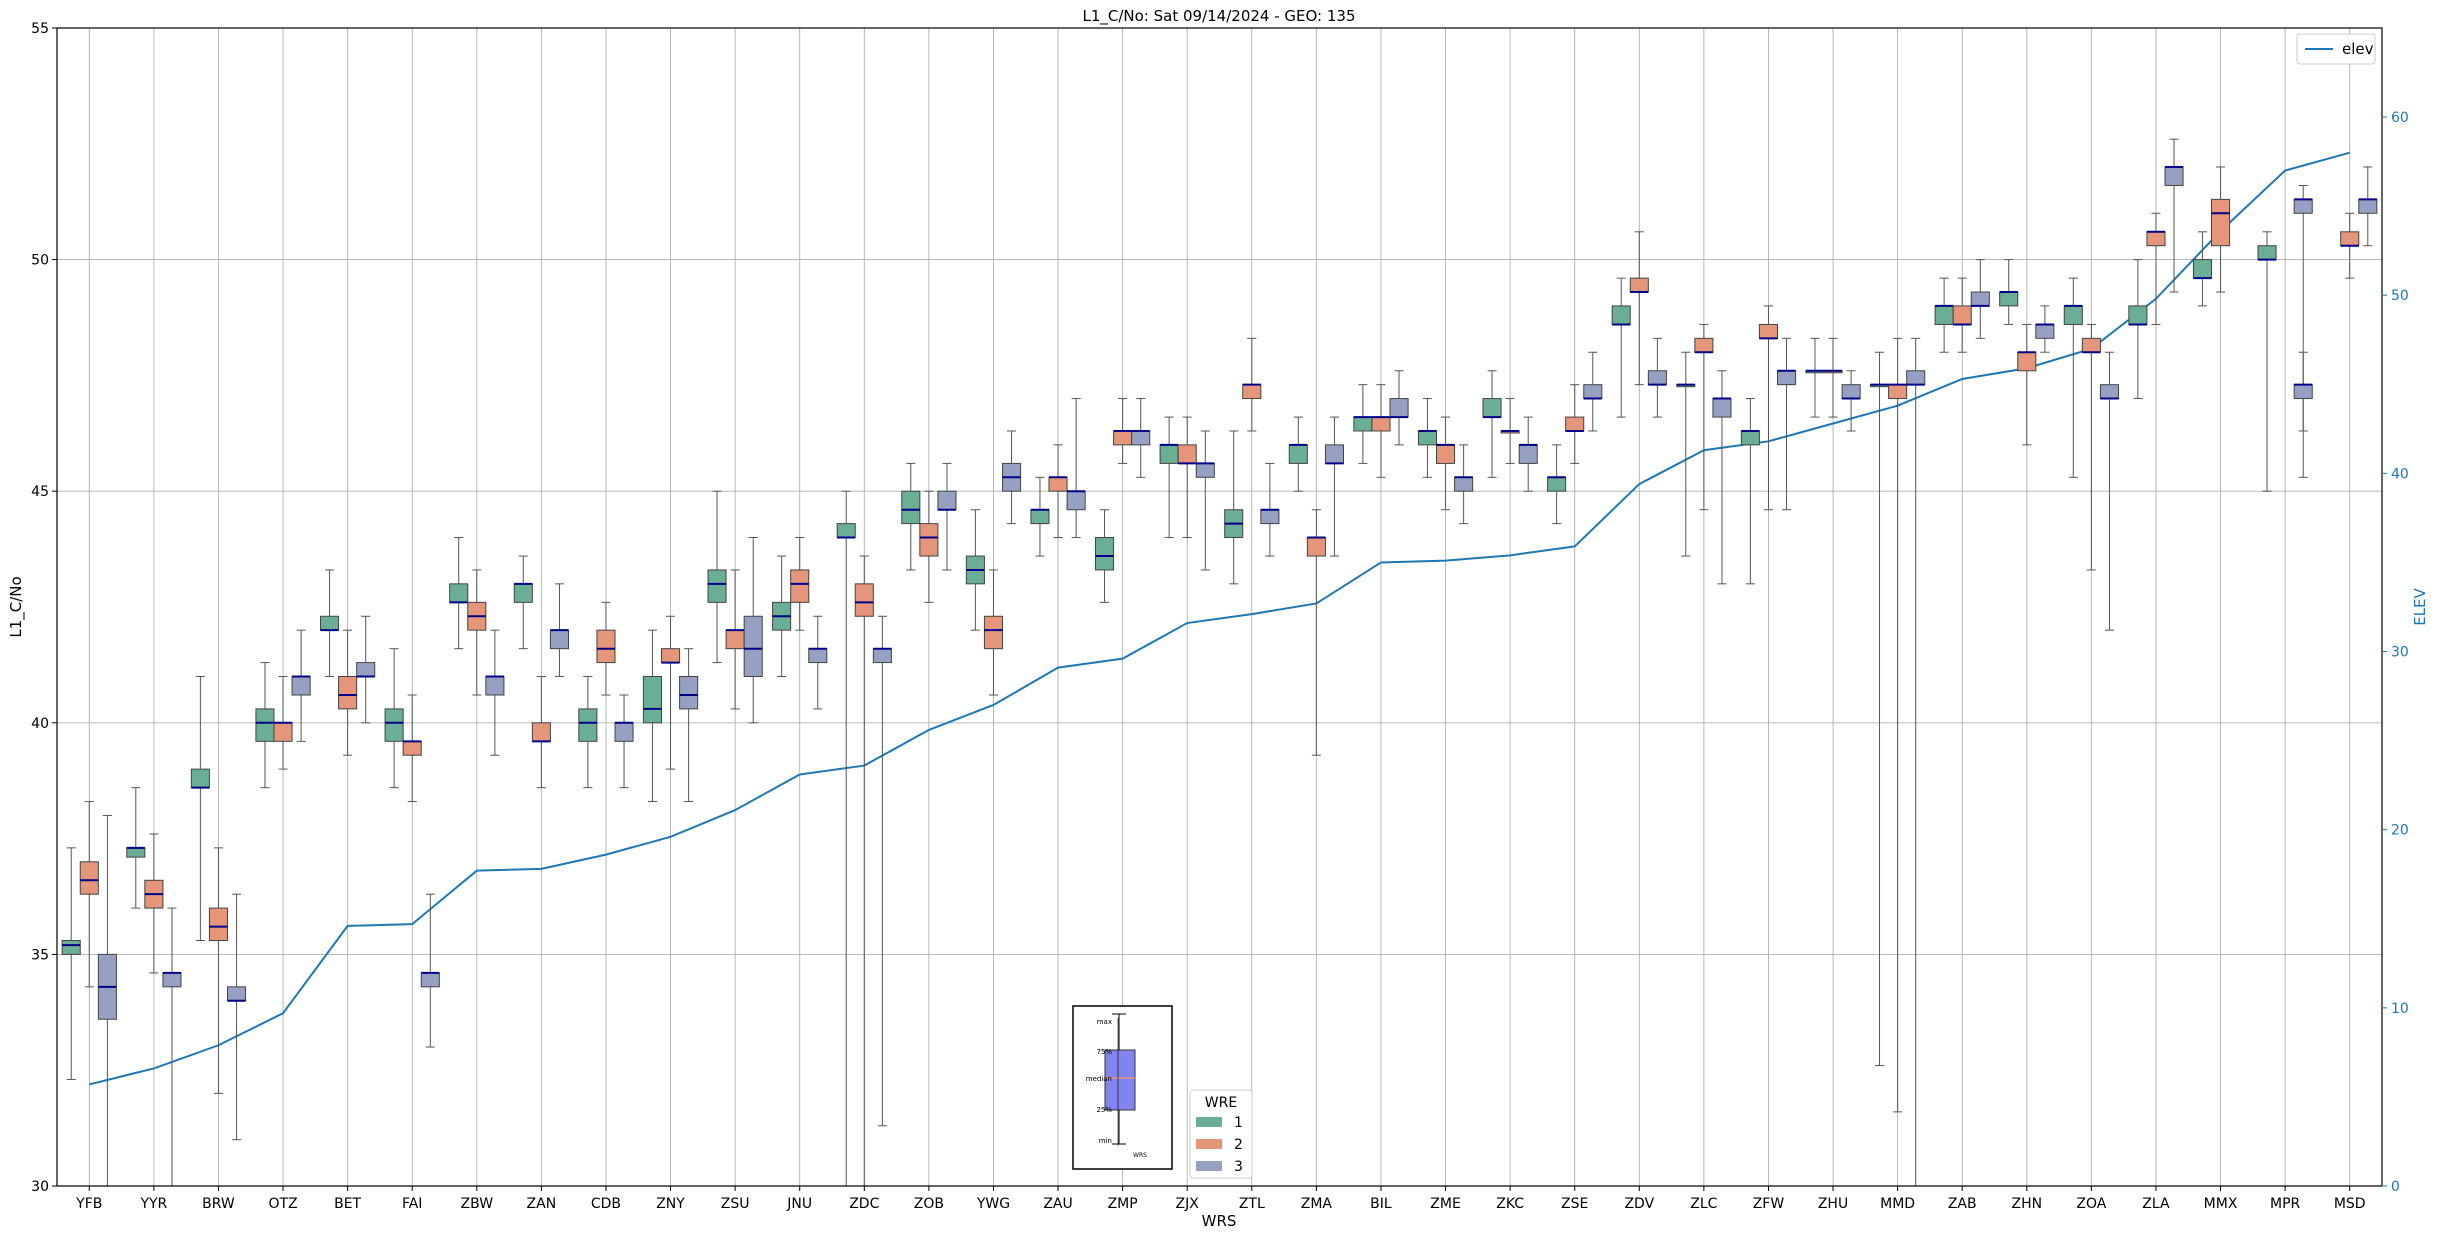  What do you see at coordinates (2395, 1187) in the screenshot?
I see `y2-tick-label: 0` at bounding box center [2395, 1187].